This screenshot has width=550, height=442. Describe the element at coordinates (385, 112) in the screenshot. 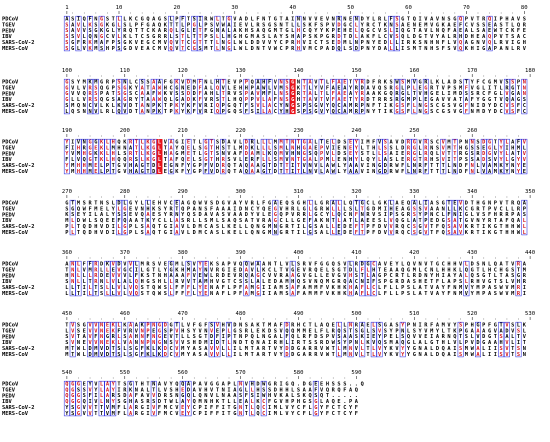

I see `residue: I` at that location.